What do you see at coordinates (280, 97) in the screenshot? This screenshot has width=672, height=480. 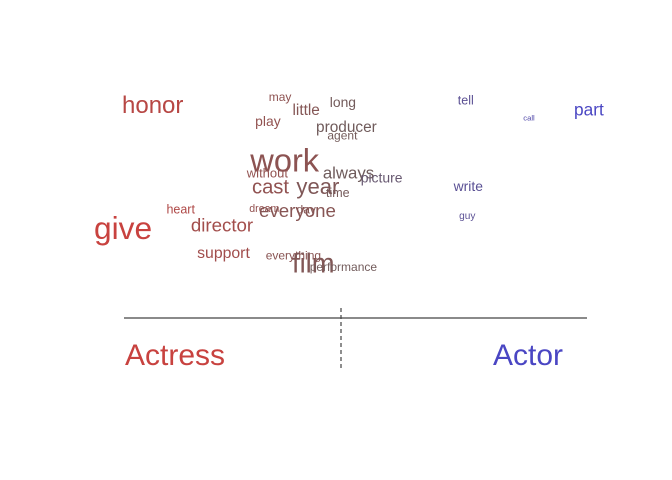 I see `word-may: may` at bounding box center [280, 97].